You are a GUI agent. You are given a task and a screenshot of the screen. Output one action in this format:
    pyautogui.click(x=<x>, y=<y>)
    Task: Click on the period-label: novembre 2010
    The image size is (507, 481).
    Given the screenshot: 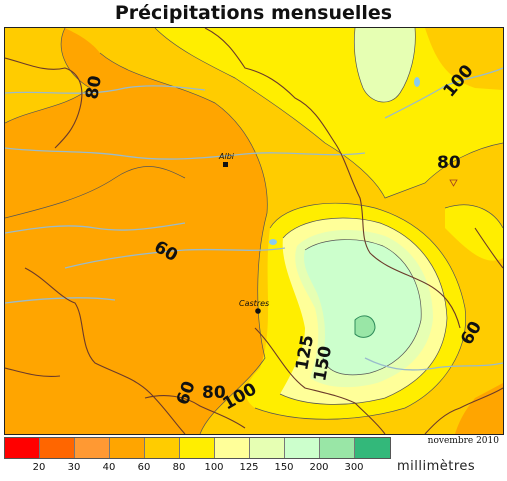 What is the action you would take?
    pyautogui.click(x=463, y=441)
    